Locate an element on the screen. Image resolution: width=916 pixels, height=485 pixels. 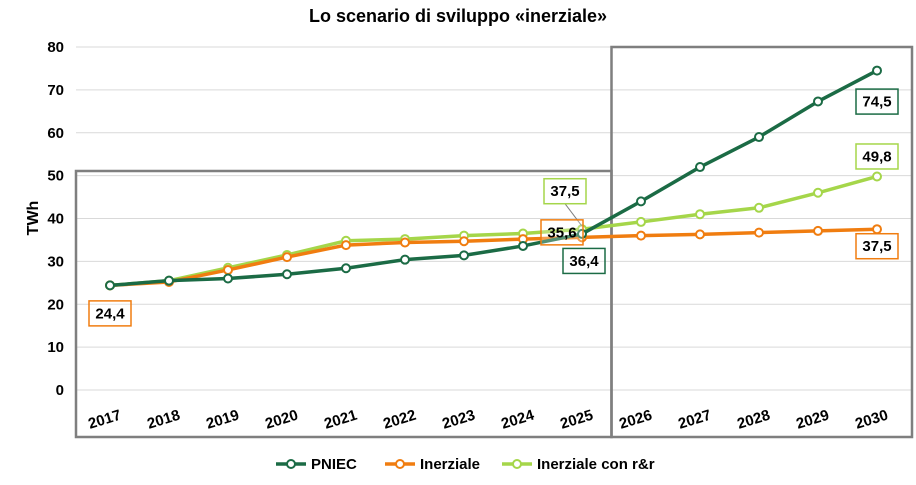
legend-item: PNIEC is located at coordinates (316, 464).